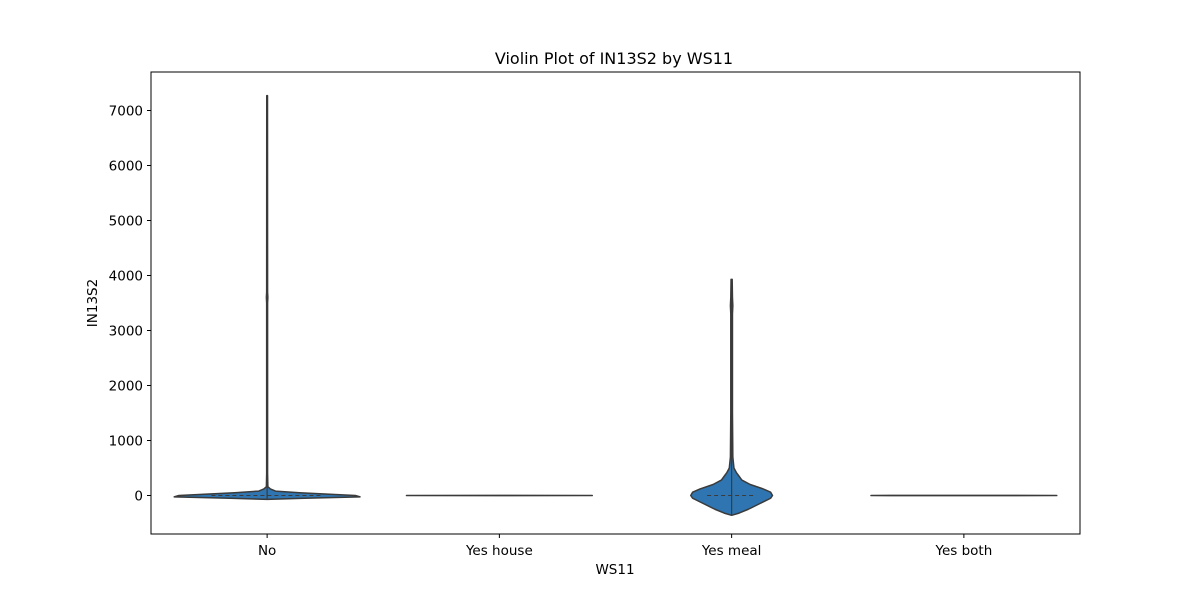 This screenshot has width=1200, height=600. What do you see at coordinates (732, 397) in the screenshot?
I see `violin-yes-meal` at bounding box center [732, 397].